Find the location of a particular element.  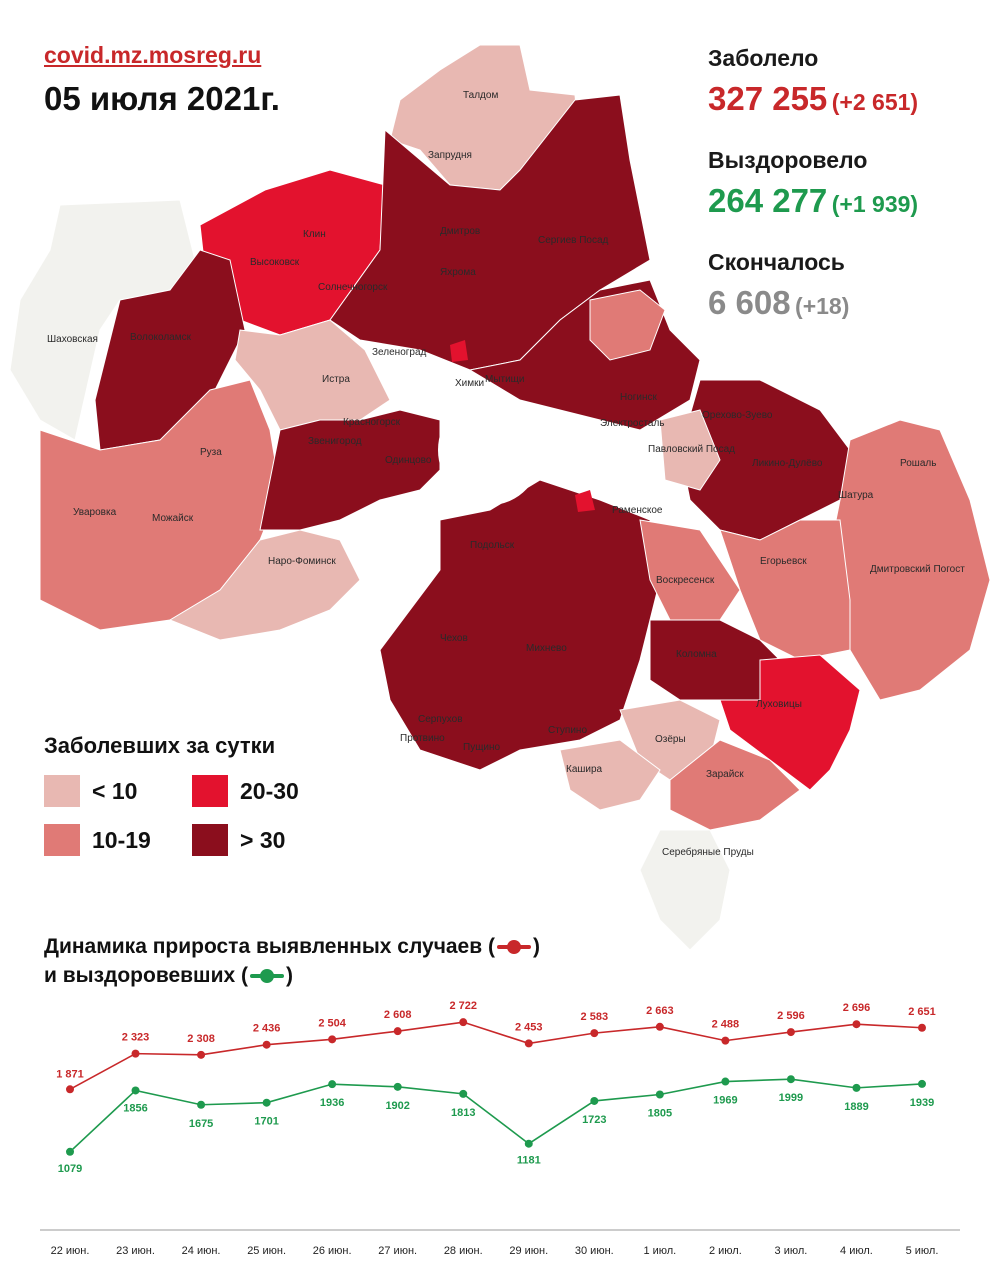

district-noginsk-light is located at coordinates (627, 325).